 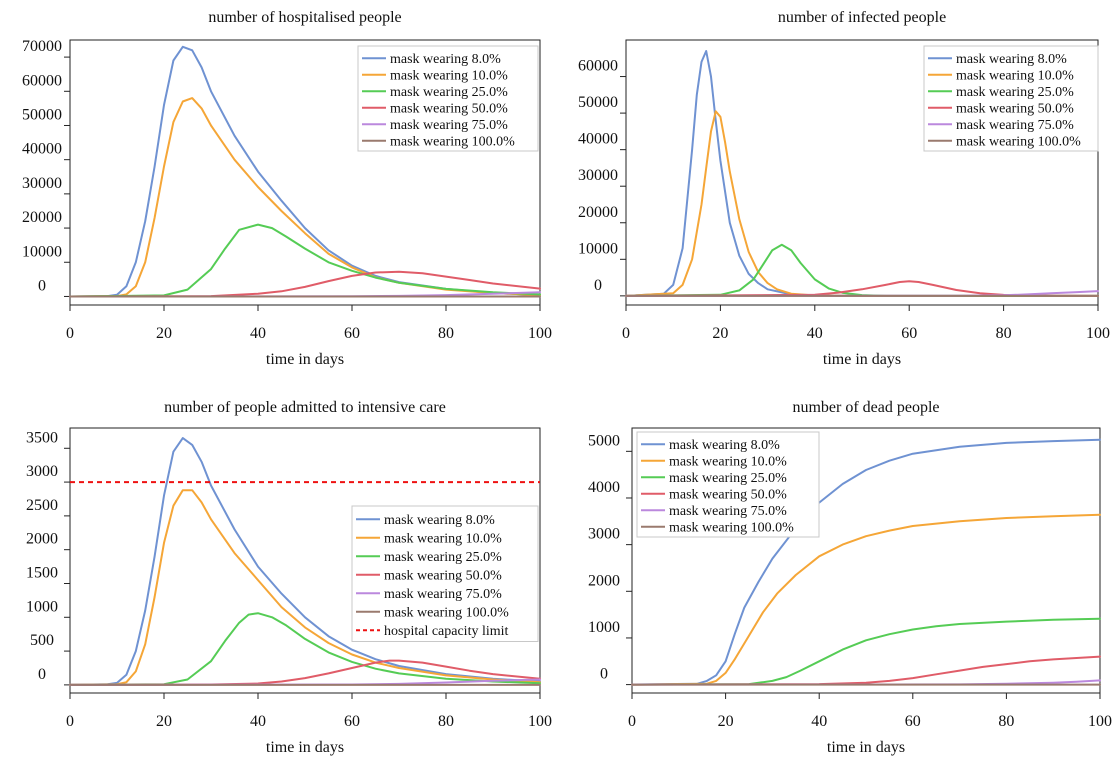 I want to click on y-tick-label: 2500, so click(x=42, y=505).